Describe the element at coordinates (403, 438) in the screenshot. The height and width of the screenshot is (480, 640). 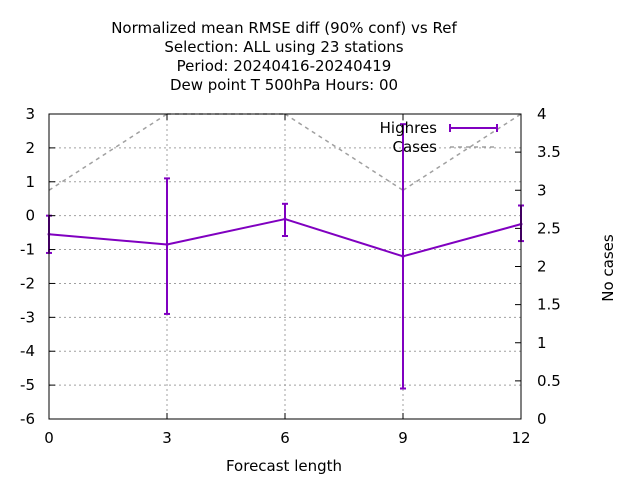
I see `x-tick-label: 9` at that location.